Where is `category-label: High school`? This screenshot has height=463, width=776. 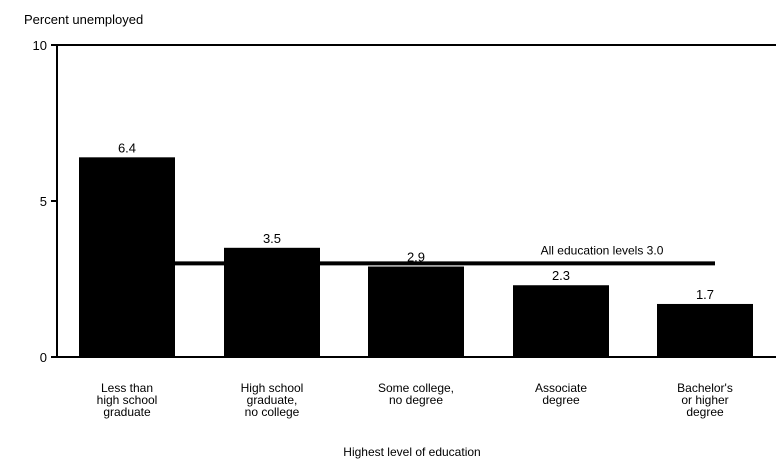
category-label: High school is located at coordinates (272, 388).